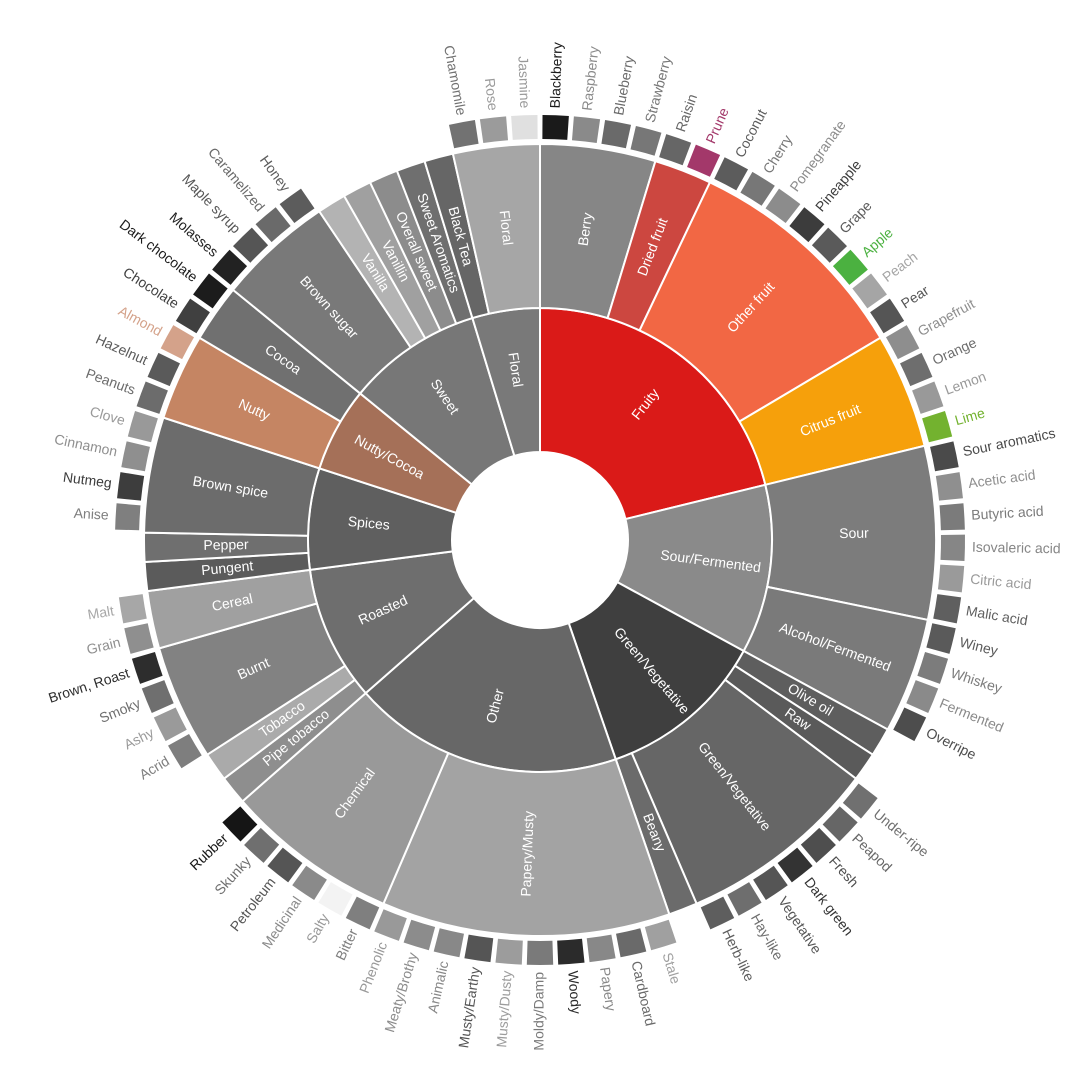 The width and height of the screenshot is (1080, 1080). Describe the element at coordinates (1007, 513) in the screenshot. I see `flavor-label: Butyric acid` at that location.